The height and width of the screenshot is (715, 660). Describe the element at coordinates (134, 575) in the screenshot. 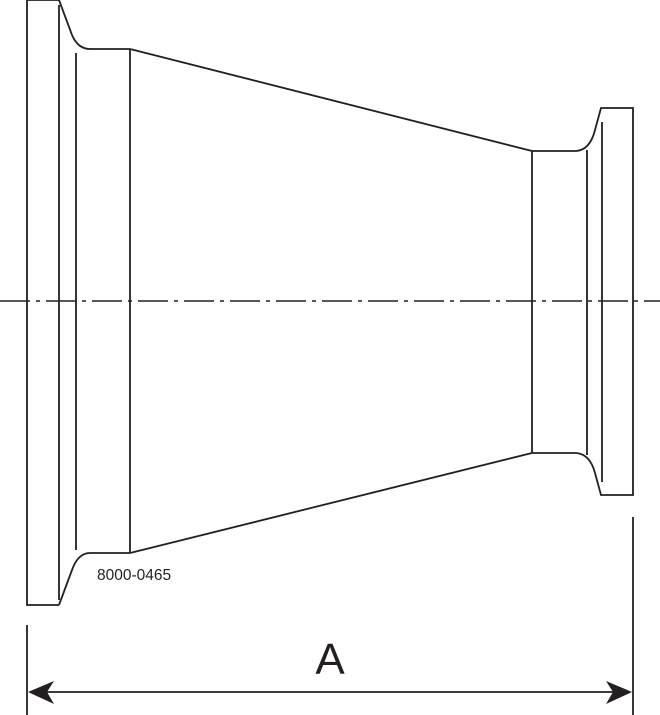

I see `part-number: 8000-0465` at that location.